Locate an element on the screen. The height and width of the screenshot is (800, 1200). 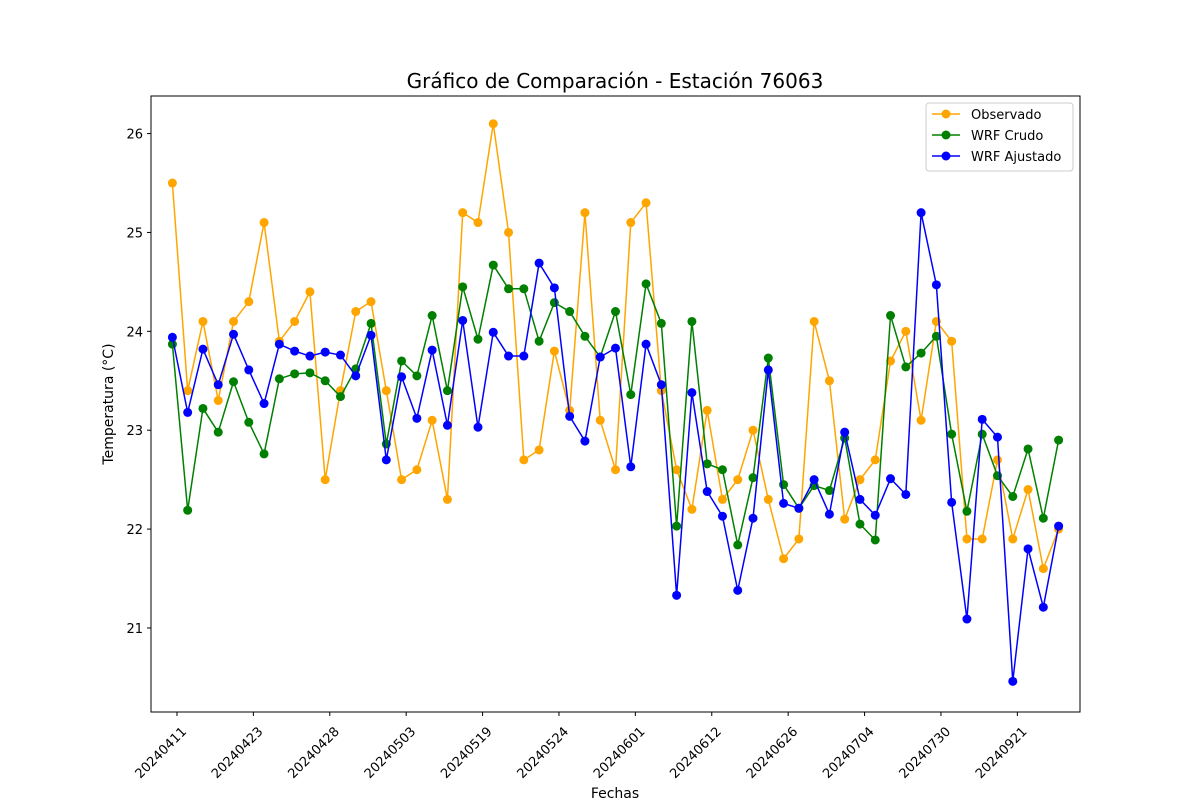
x-tick-label: 20240411 is located at coordinates (161, 752).